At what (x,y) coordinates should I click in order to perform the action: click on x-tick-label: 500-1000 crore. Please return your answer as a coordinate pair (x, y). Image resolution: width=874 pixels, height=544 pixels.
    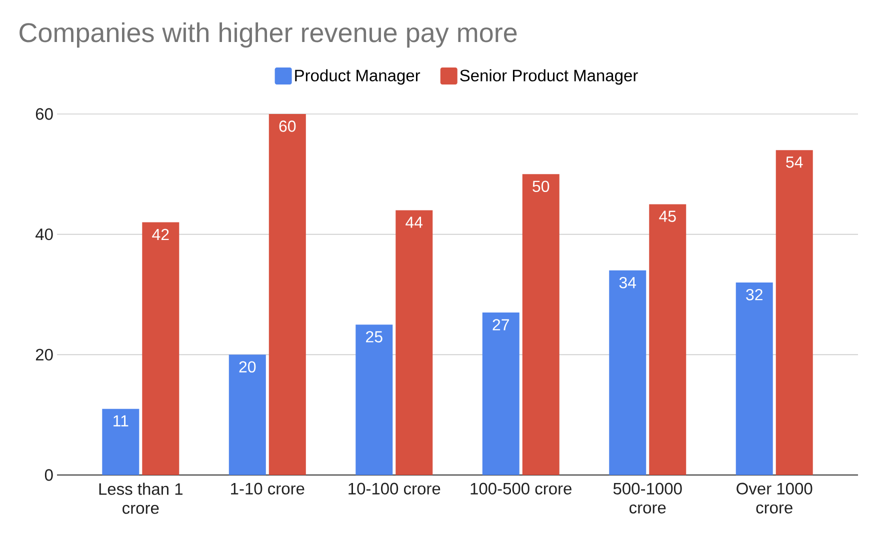
    Looking at the image, I should click on (647, 498).